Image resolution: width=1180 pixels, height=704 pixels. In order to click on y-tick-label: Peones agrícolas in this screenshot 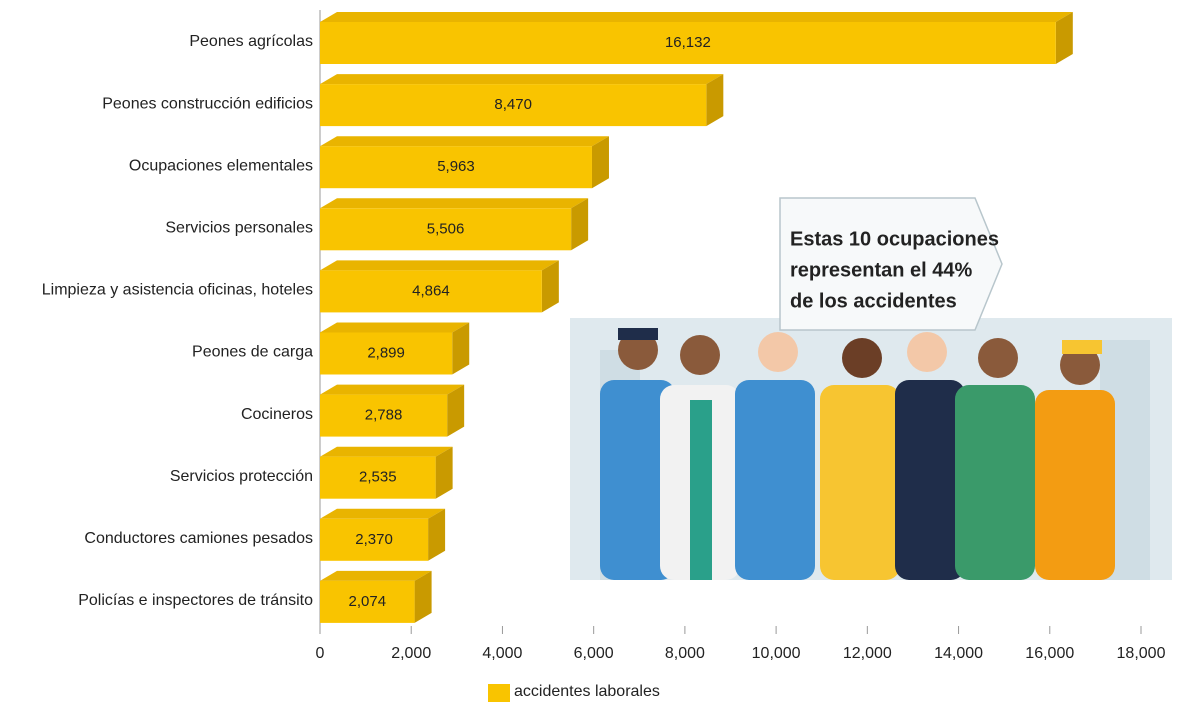, I will do `click(251, 41)`.